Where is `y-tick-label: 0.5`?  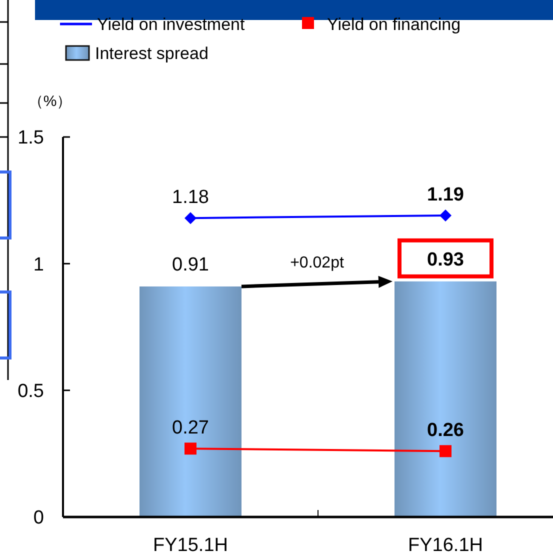
y-tick-label: 0.5 is located at coordinates (31, 391).